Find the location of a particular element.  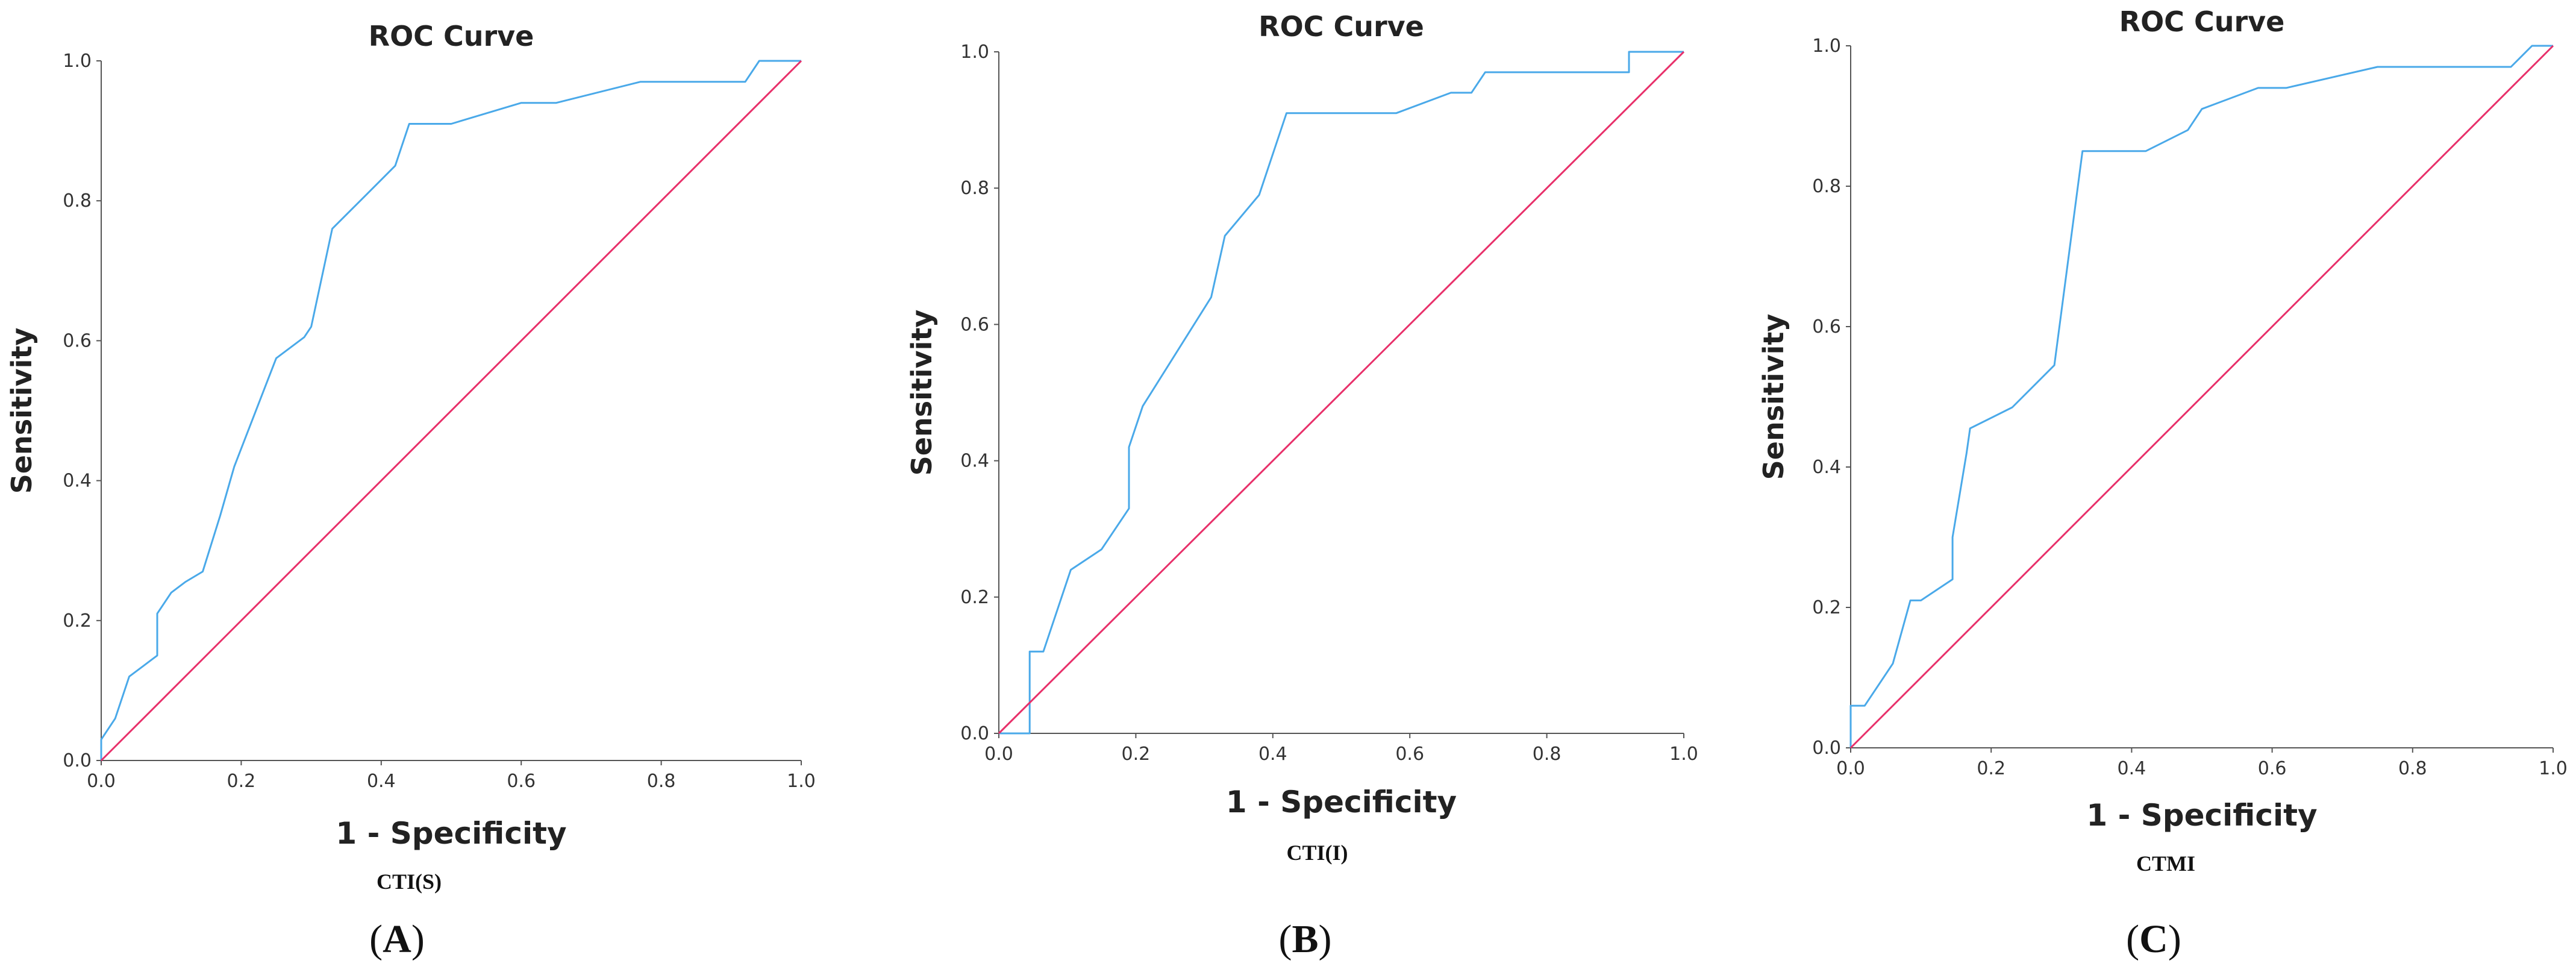

panel-caption: CTI(I) is located at coordinates (1317, 853).